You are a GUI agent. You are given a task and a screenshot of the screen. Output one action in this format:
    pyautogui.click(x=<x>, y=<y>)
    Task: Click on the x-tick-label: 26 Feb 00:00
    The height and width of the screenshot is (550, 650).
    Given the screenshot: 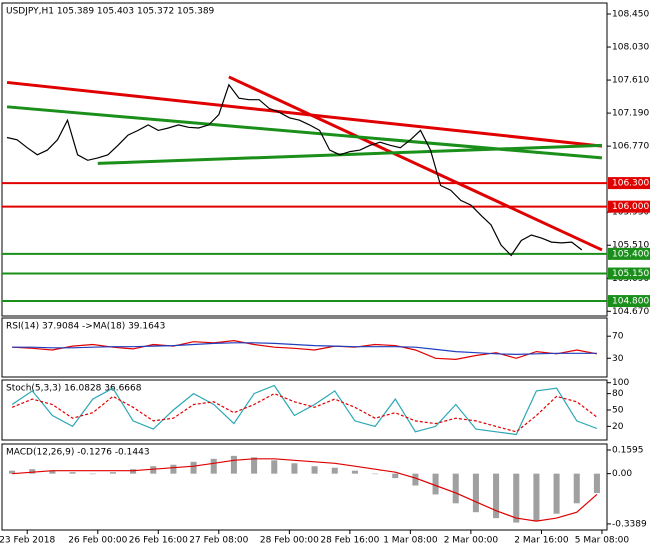 What is the action you would take?
    pyautogui.click(x=97, y=541)
    